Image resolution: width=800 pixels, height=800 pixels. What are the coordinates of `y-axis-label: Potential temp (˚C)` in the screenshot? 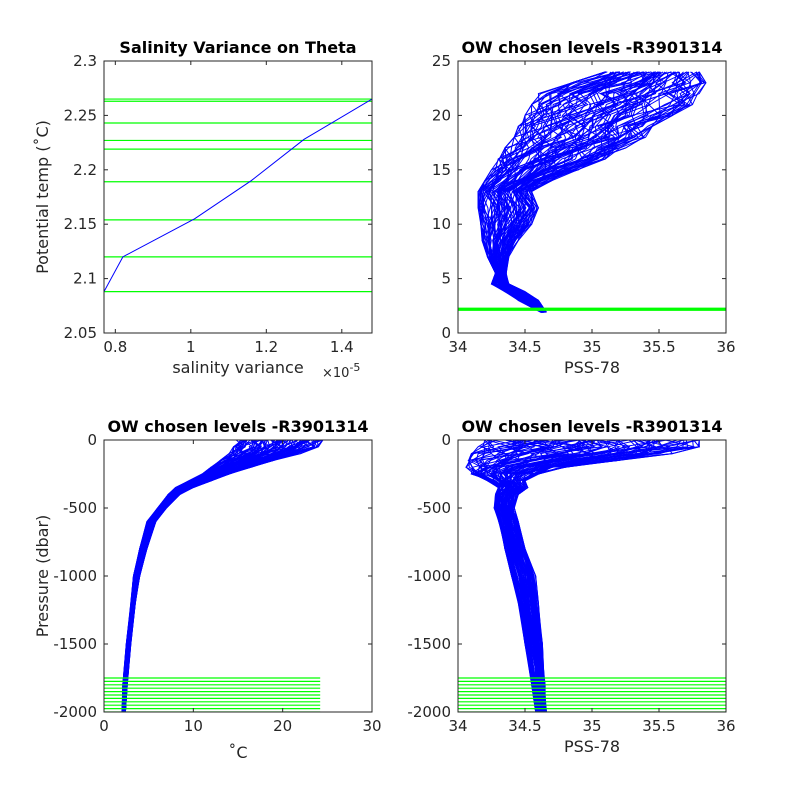 It's located at (42, 197).